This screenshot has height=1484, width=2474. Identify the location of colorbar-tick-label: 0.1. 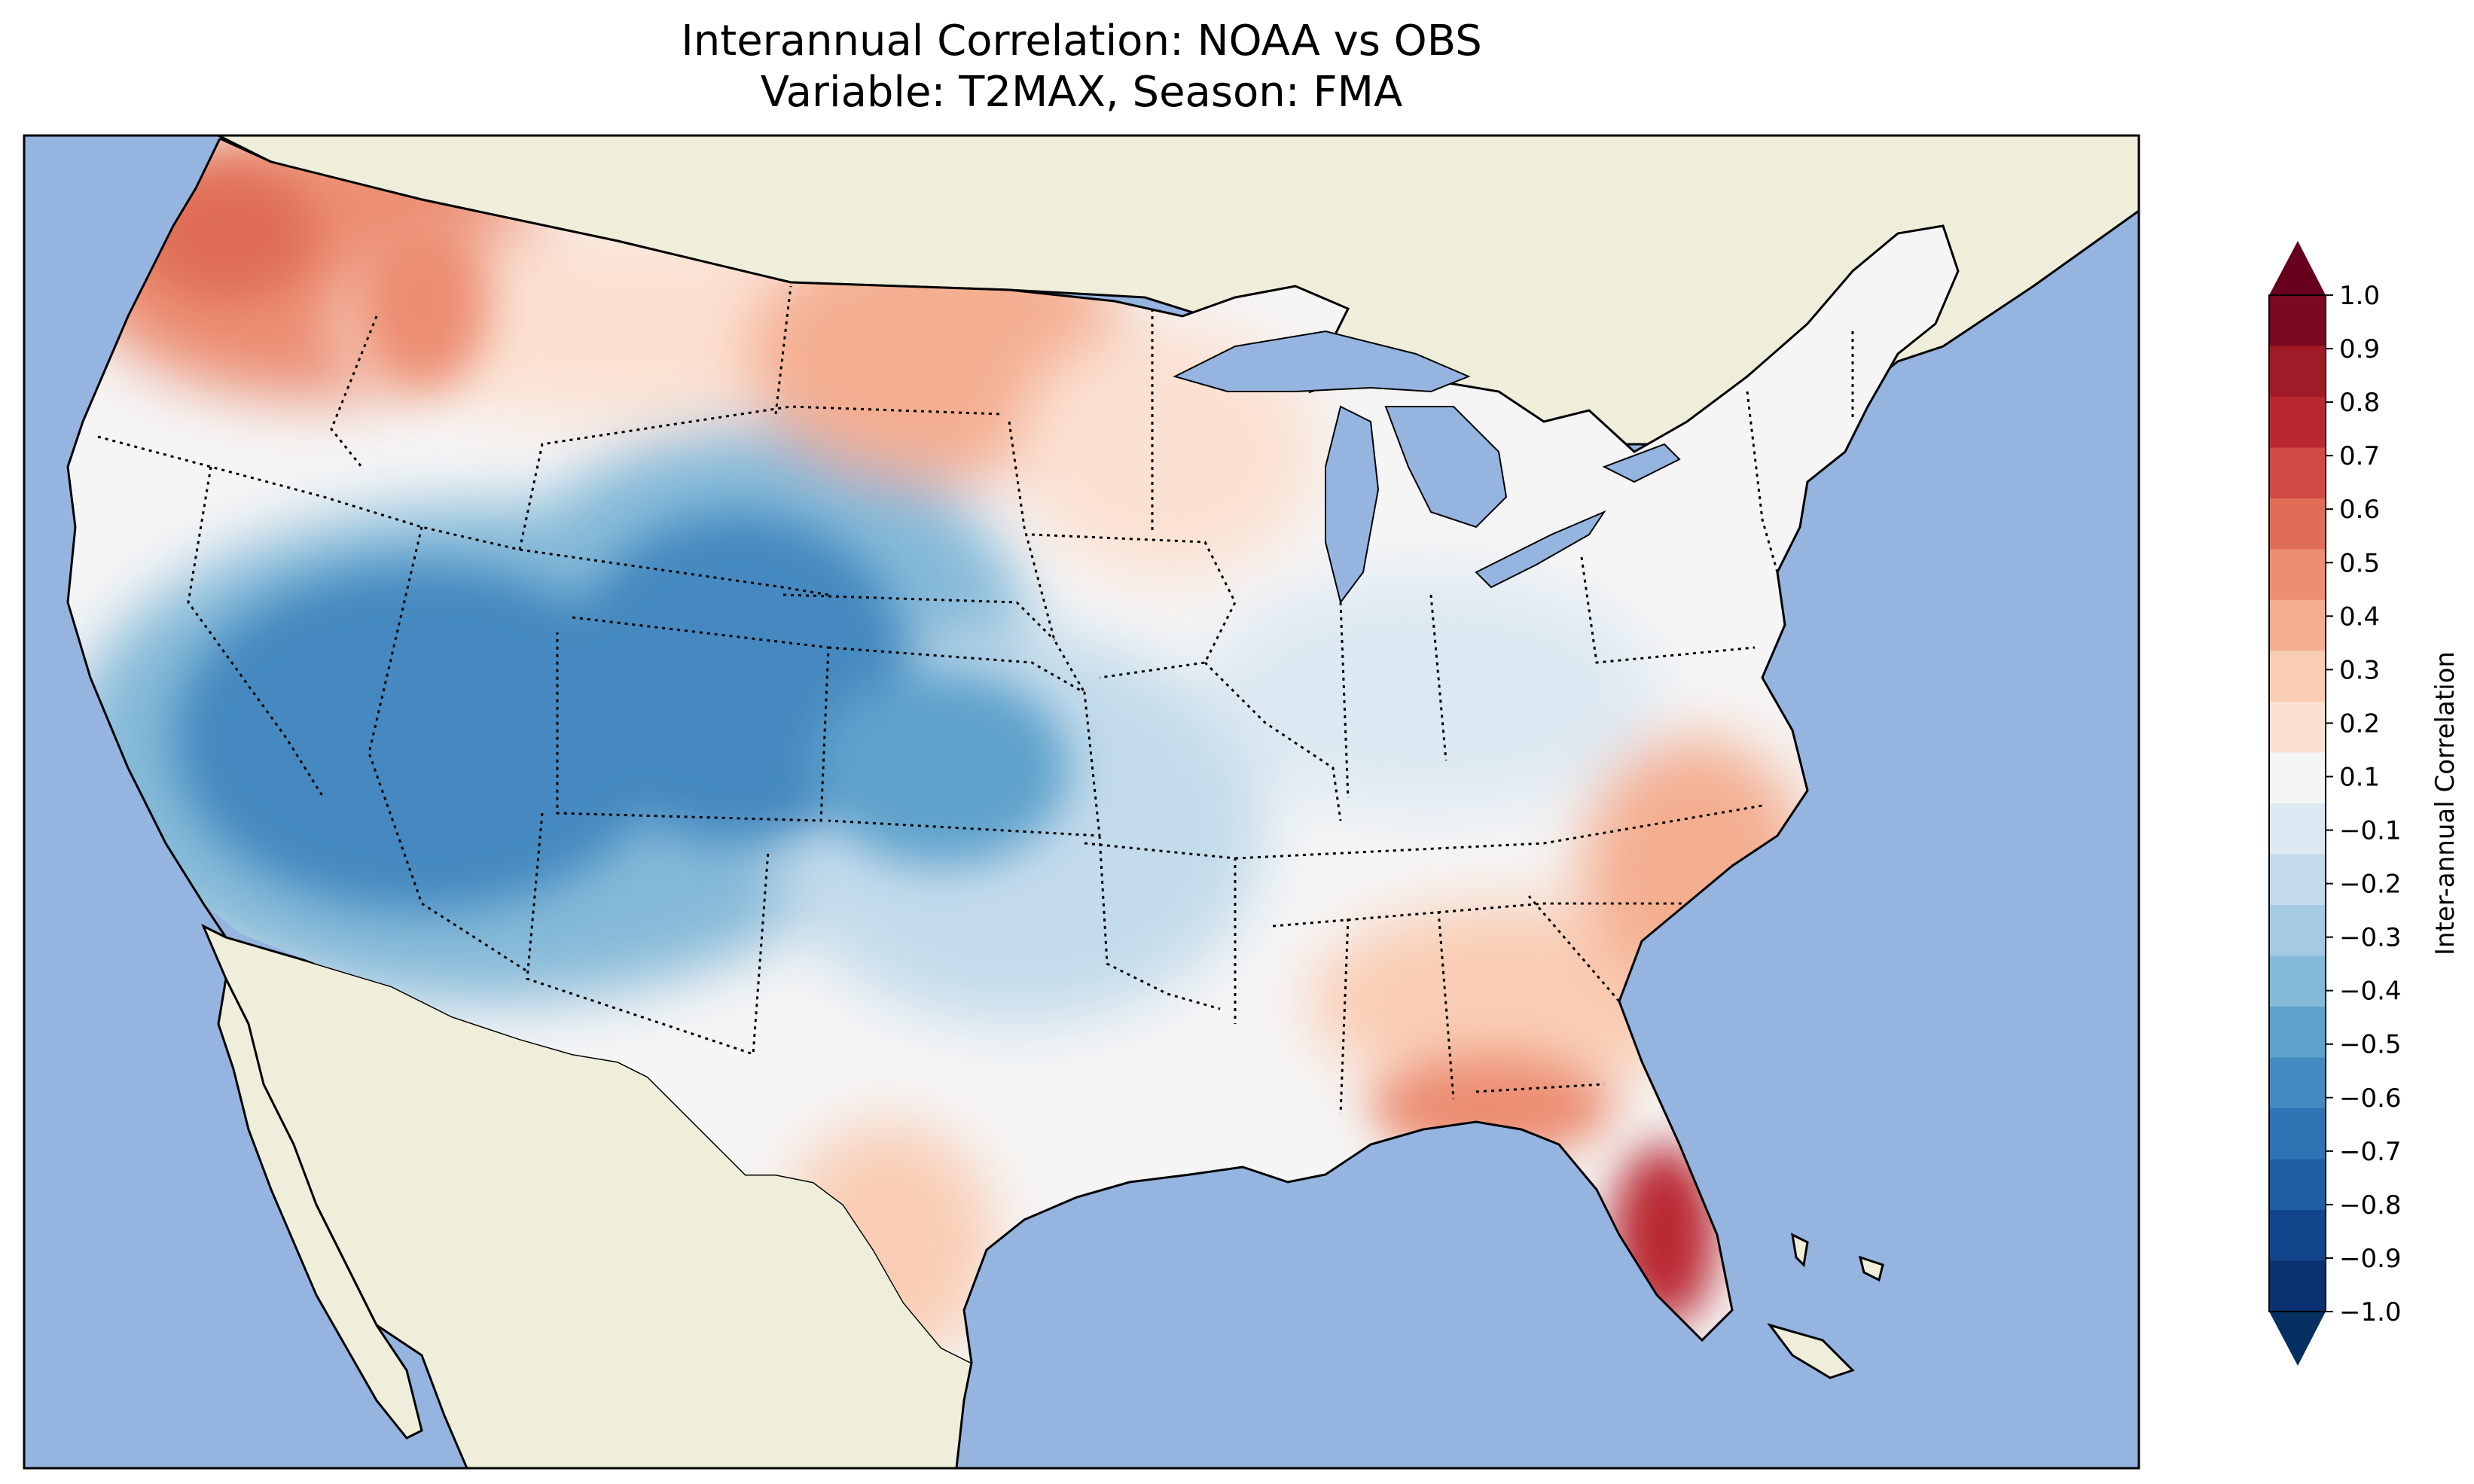
(2360, 777).